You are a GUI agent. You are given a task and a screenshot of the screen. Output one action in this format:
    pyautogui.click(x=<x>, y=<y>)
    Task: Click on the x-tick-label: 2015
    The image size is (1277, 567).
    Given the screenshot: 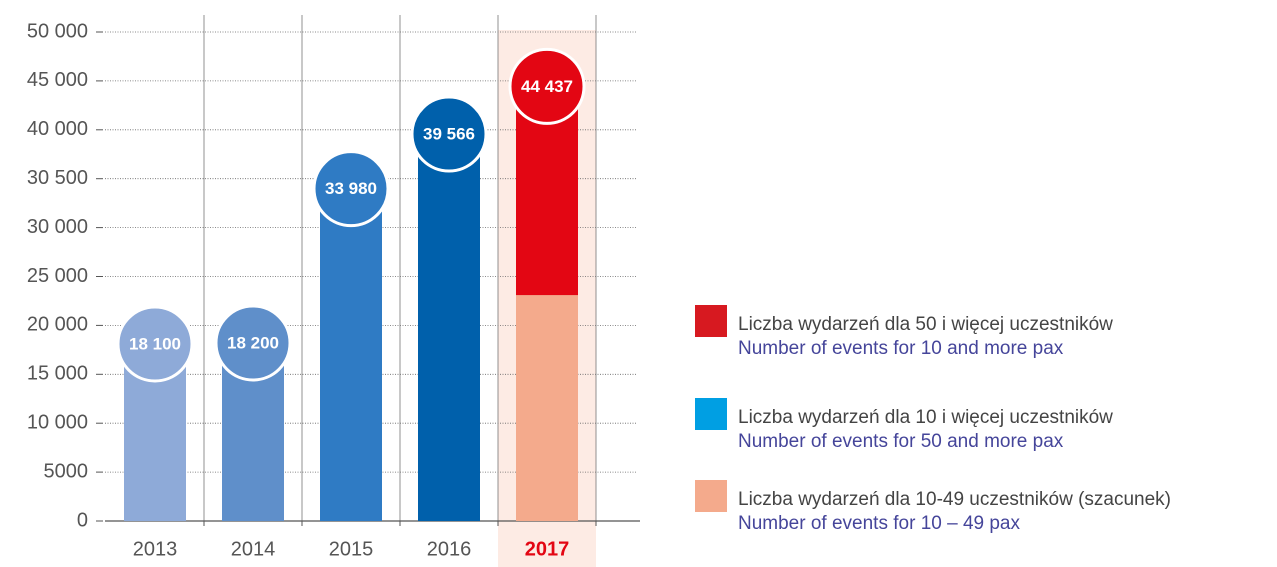 What is the action you would take?
    pyautogui.click(x=351, y=549)
    